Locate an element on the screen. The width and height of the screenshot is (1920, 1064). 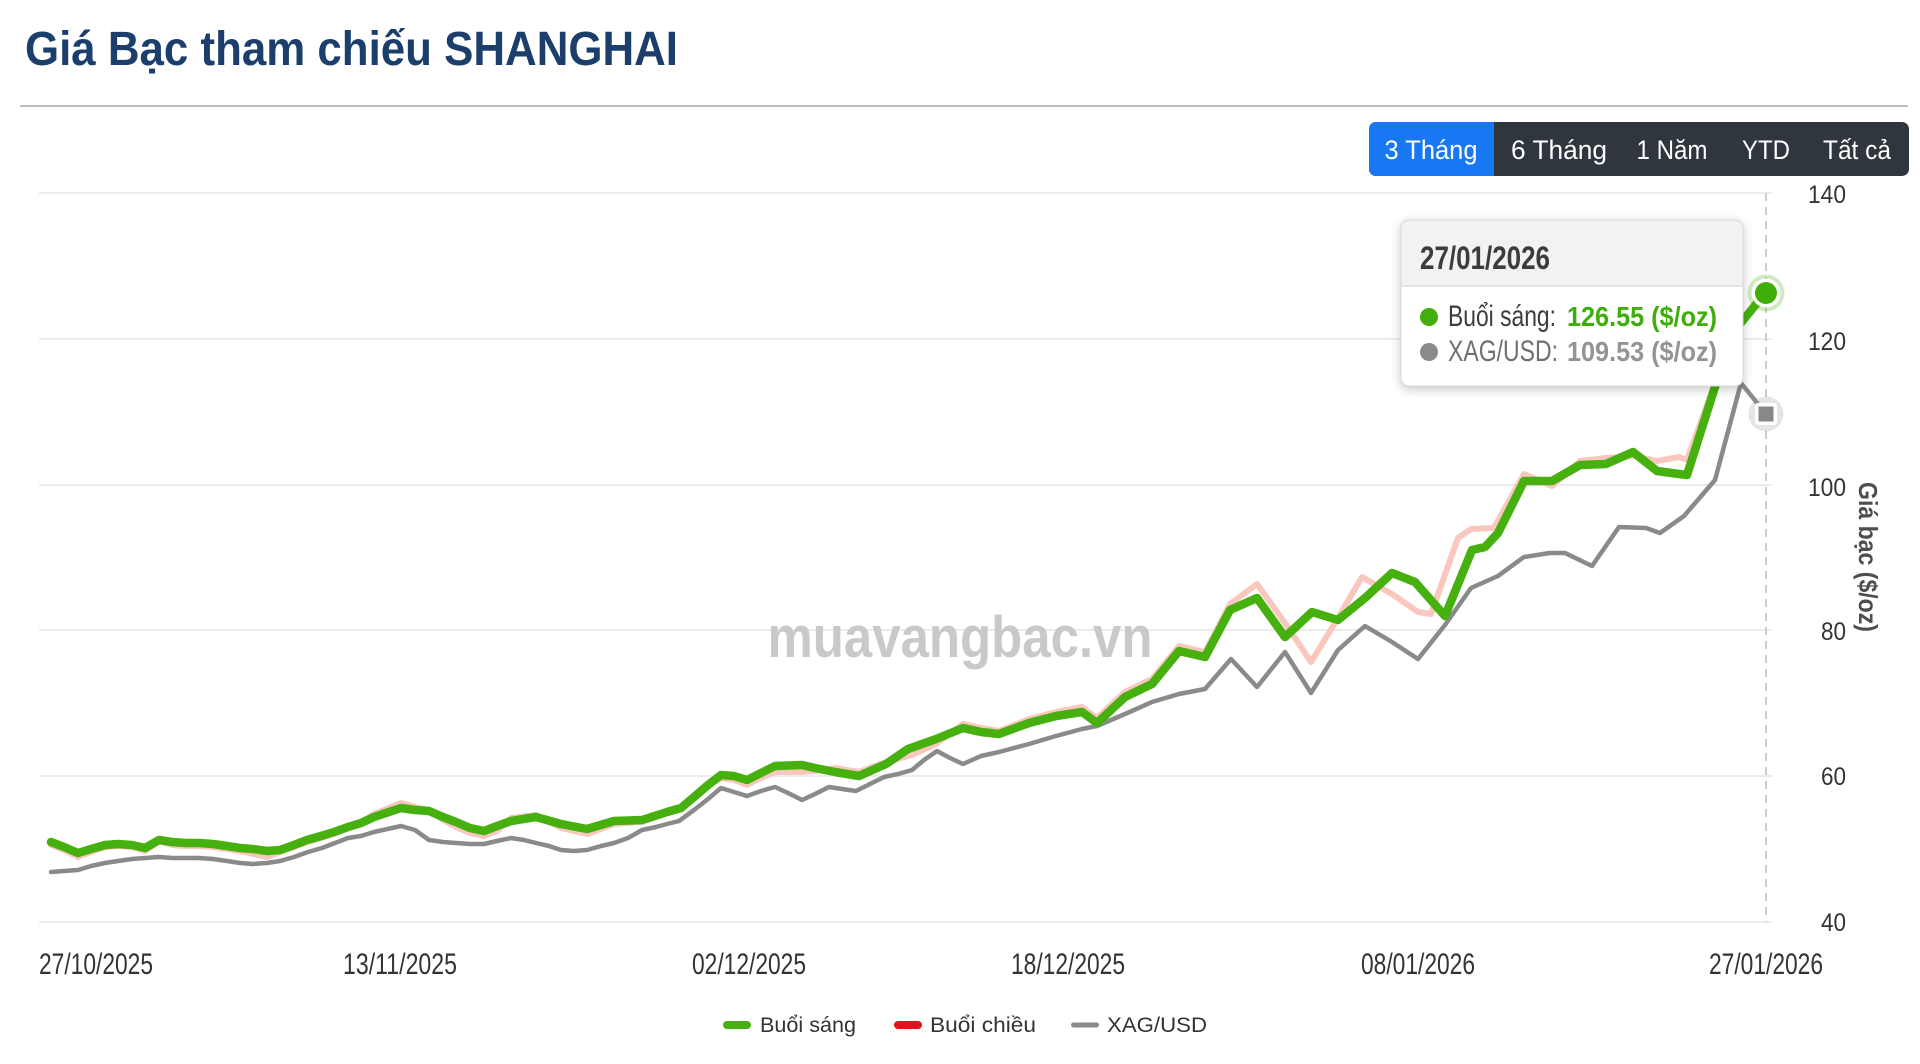
svg-text: XAG/USD: is located at coordinates (1503, 351).